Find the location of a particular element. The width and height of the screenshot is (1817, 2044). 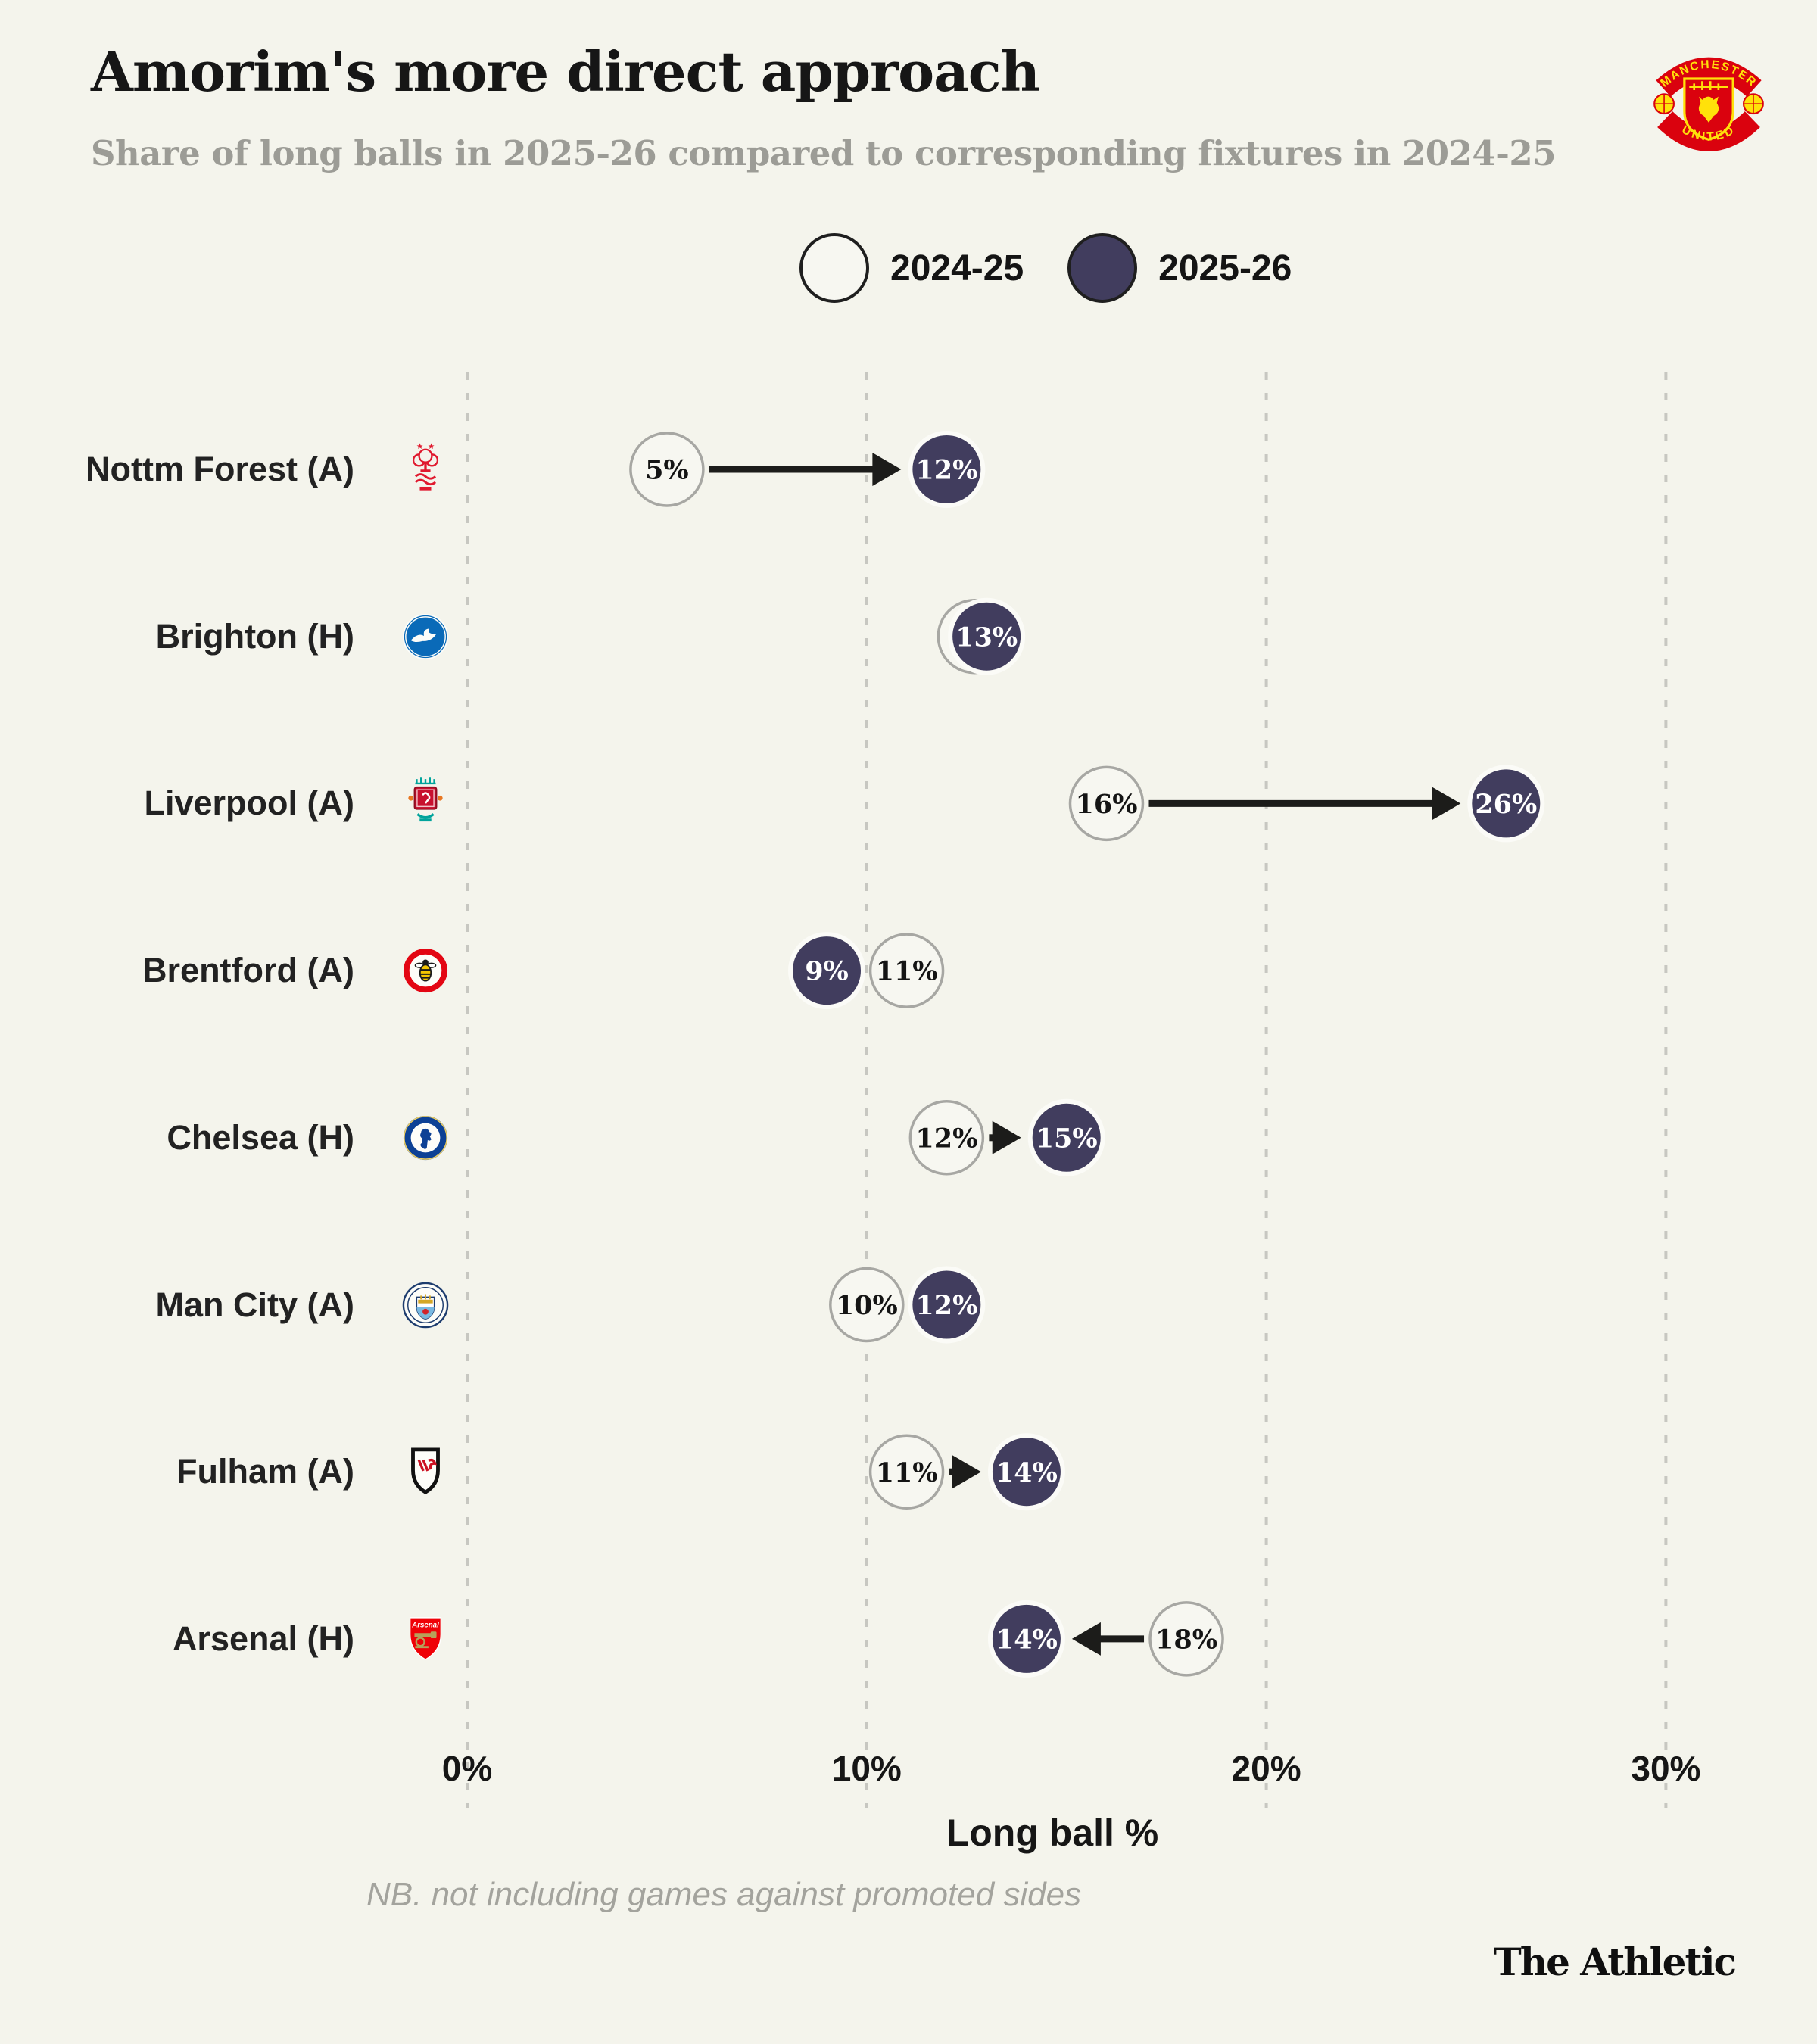

legend-item-2024-25: 2024-25 is located at coordinates (911, 268).